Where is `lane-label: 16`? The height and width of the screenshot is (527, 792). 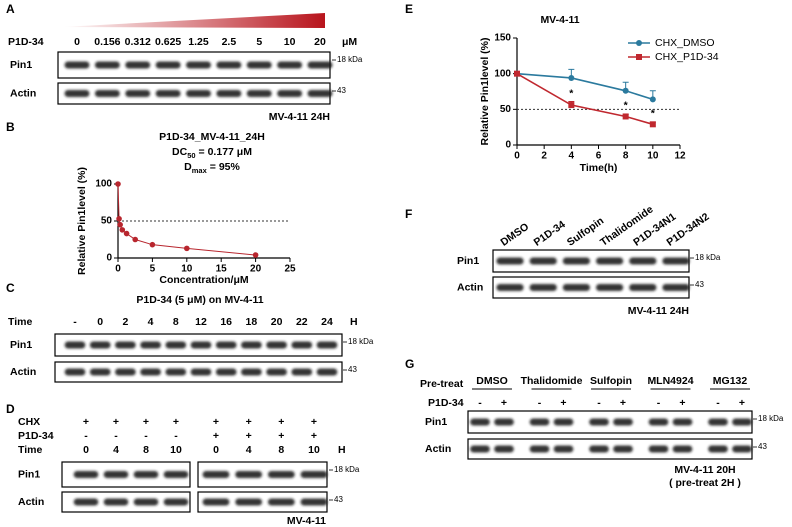
lane-label: 16 is located at coordinates (226, 322).